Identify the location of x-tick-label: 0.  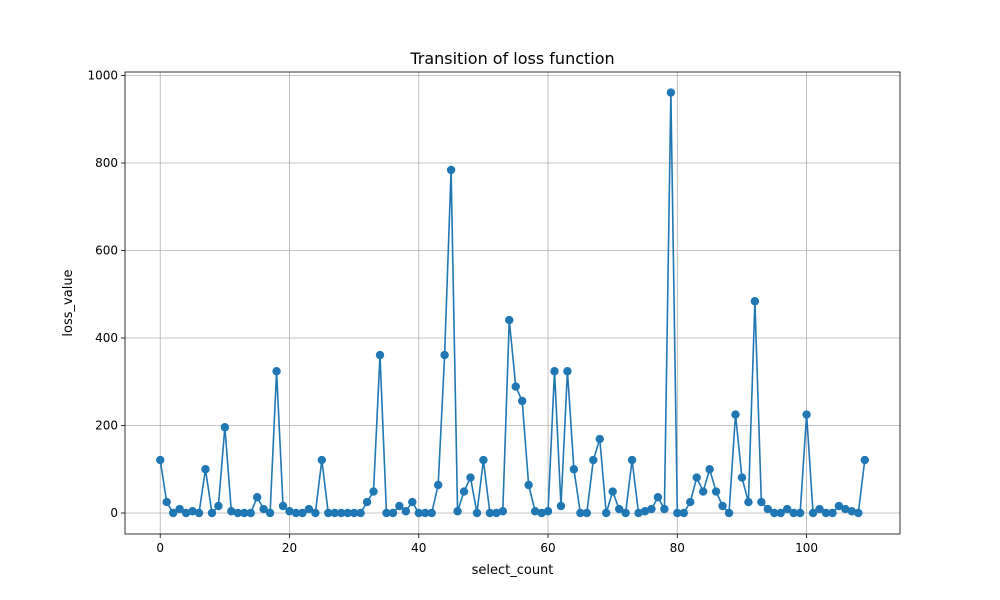
(160, 548).